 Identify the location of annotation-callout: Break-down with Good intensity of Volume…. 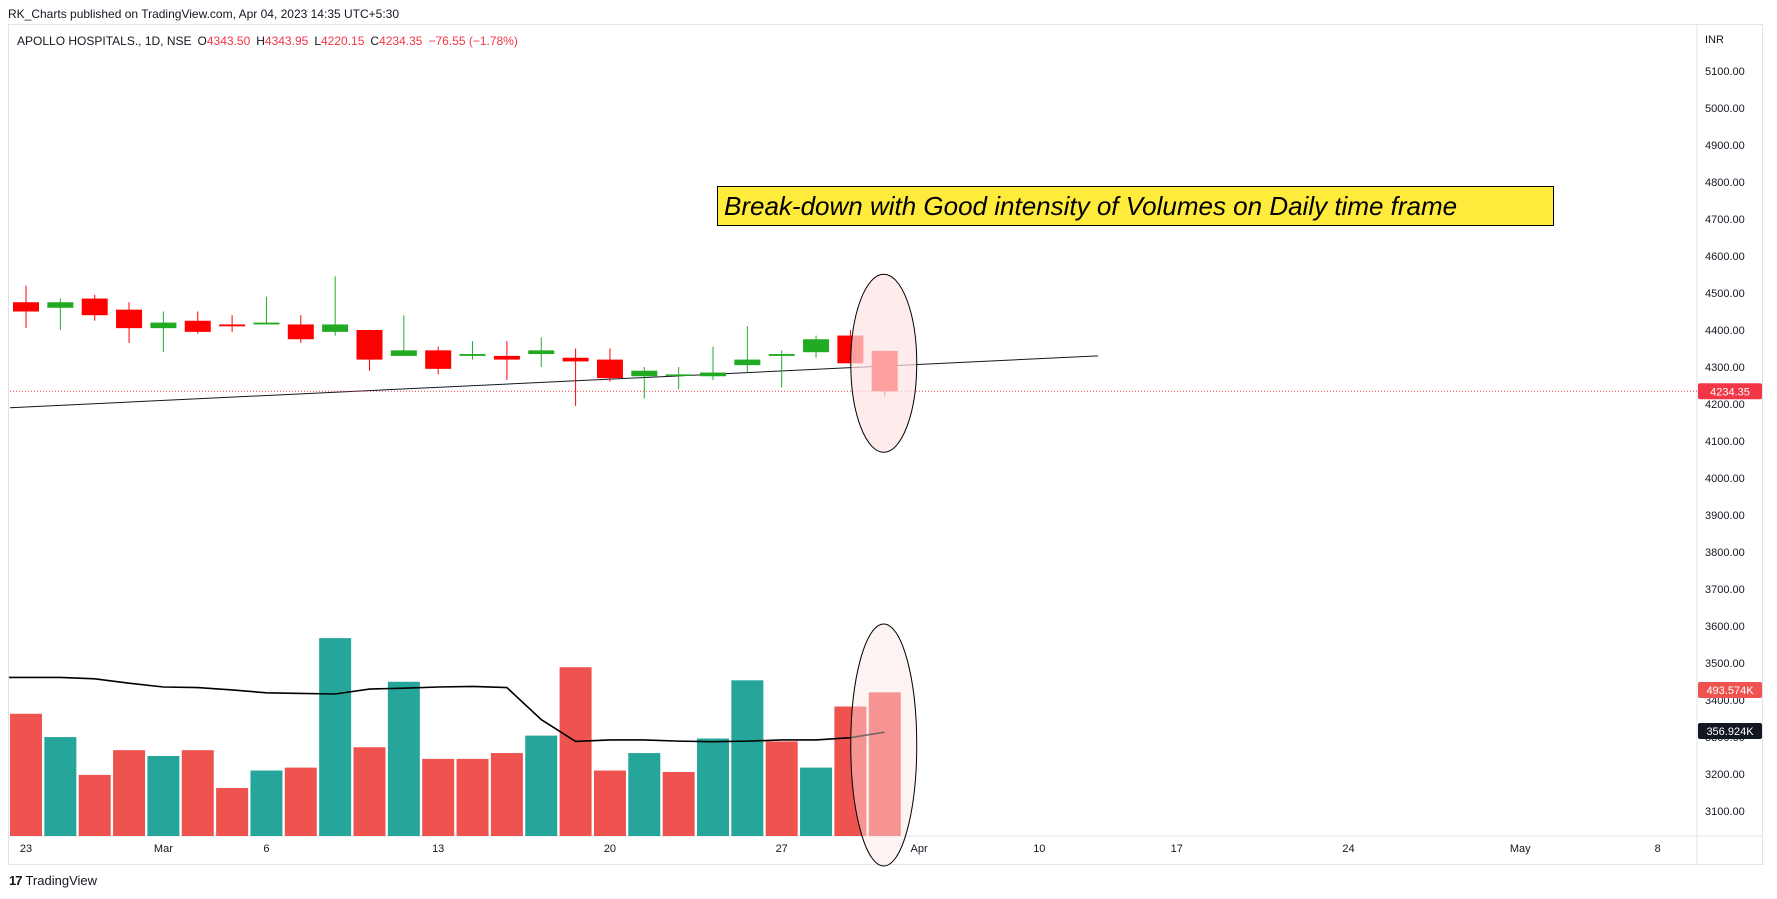
(1135, 206).